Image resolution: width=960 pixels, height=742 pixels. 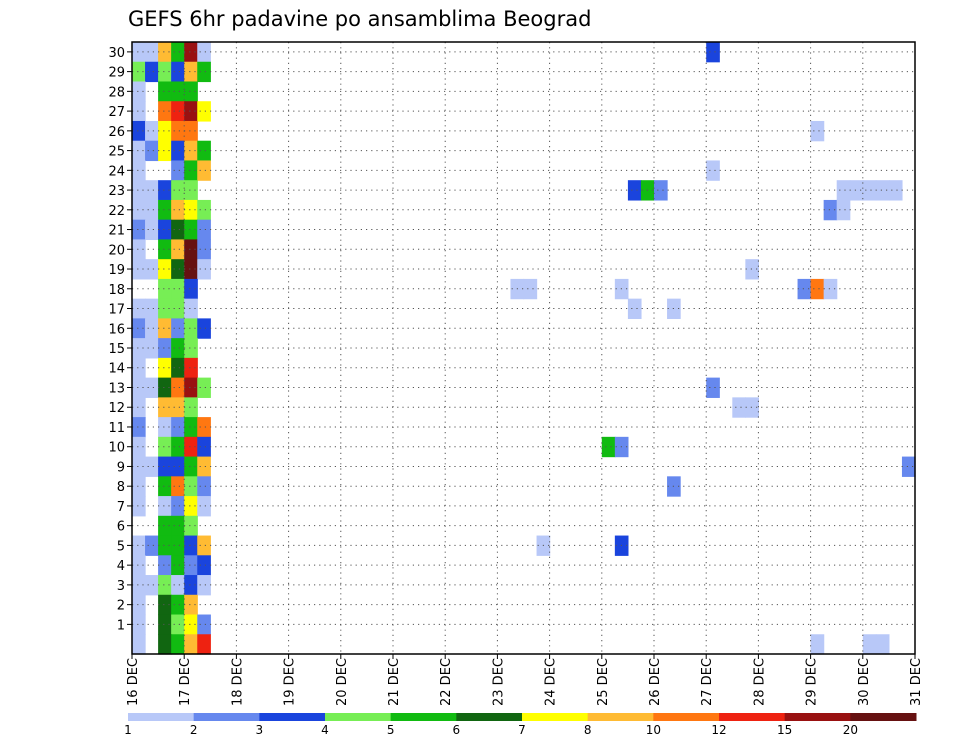 I want to click on y-tick-label: 24, so click(x=116, y=171).